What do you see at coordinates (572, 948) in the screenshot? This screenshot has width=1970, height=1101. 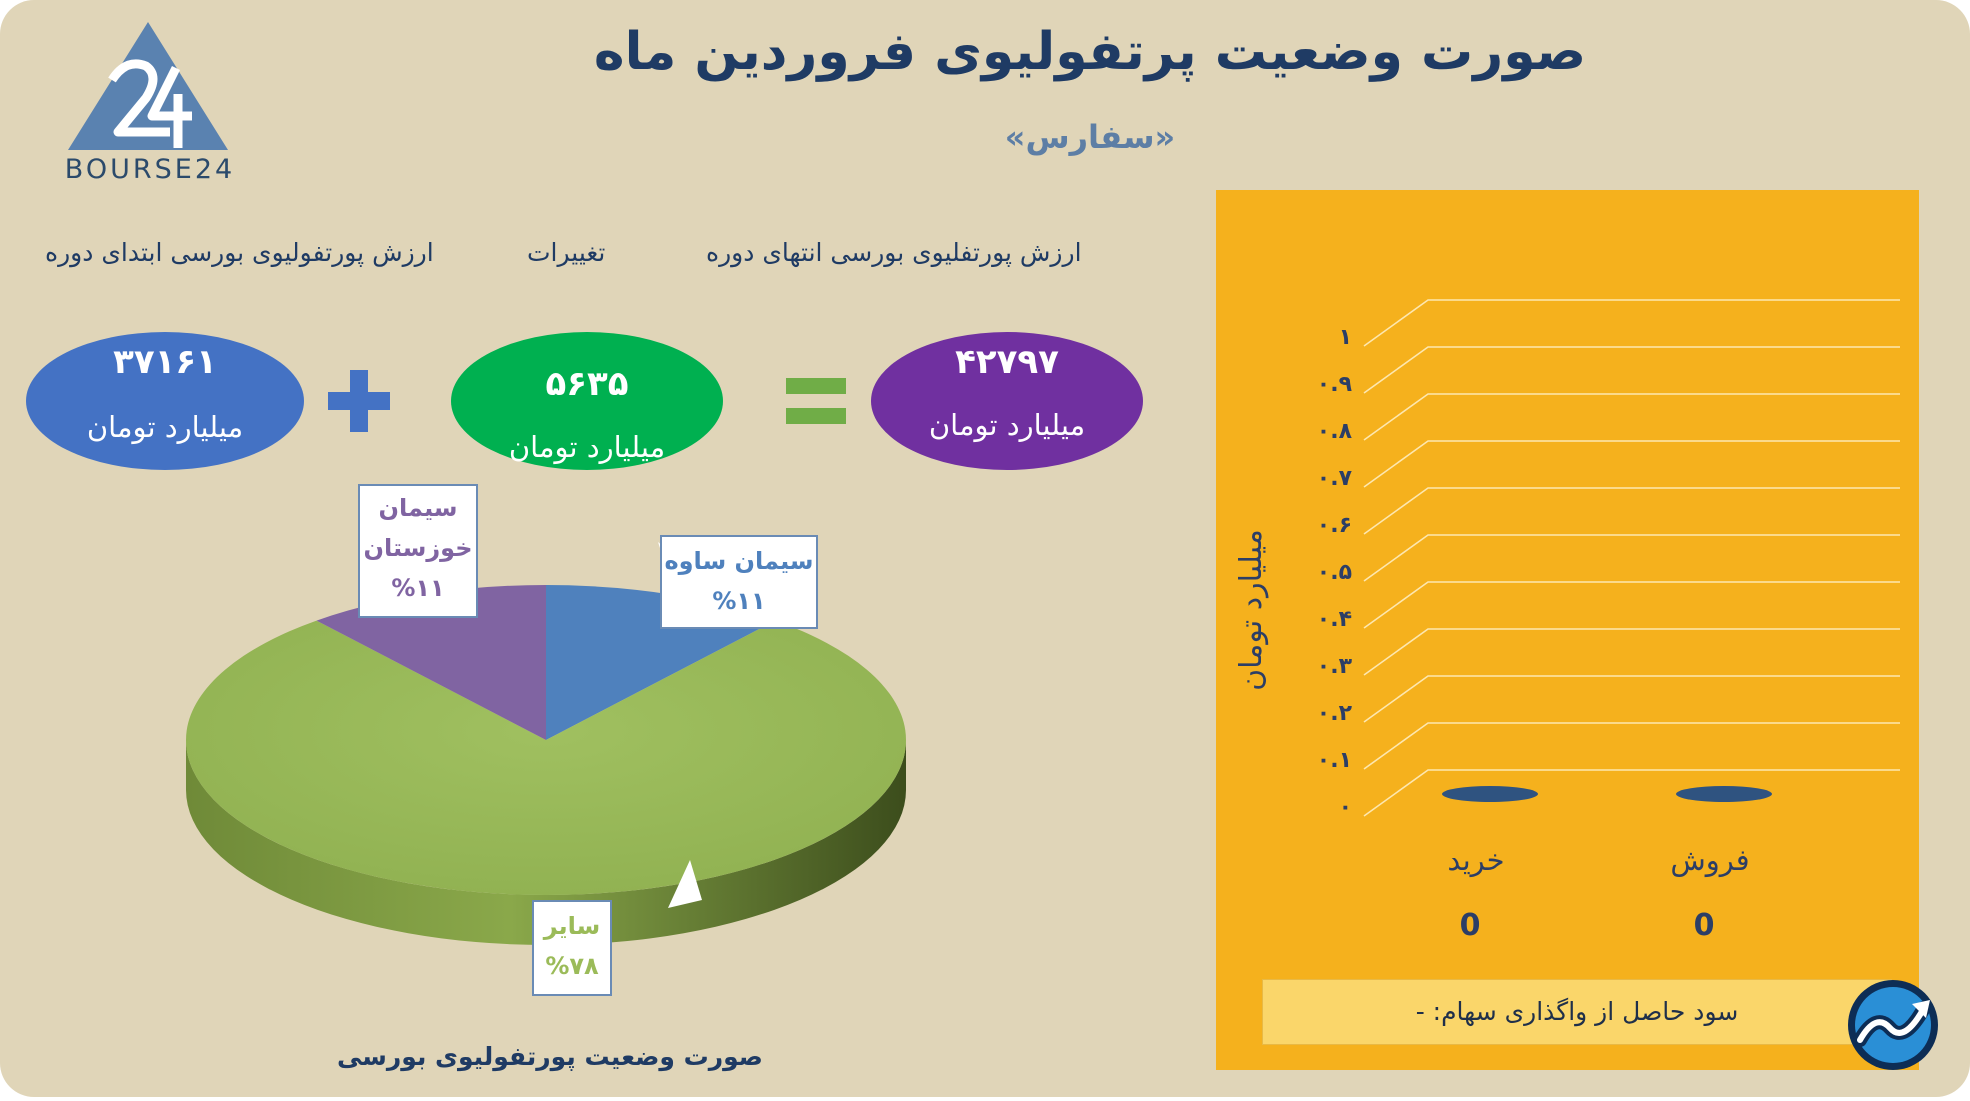 I see `callout-other: سایر %۷۸` at bounding box center [572, 948].